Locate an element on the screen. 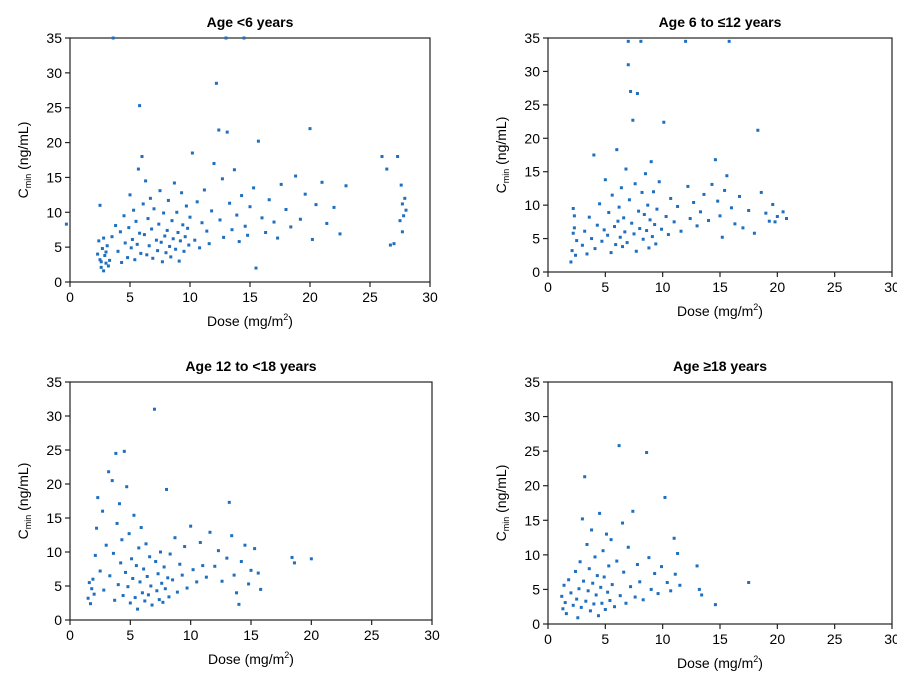 This screenshot has height=686, width=897. x-tick-label: 15 is located at coordinates (251, 635).